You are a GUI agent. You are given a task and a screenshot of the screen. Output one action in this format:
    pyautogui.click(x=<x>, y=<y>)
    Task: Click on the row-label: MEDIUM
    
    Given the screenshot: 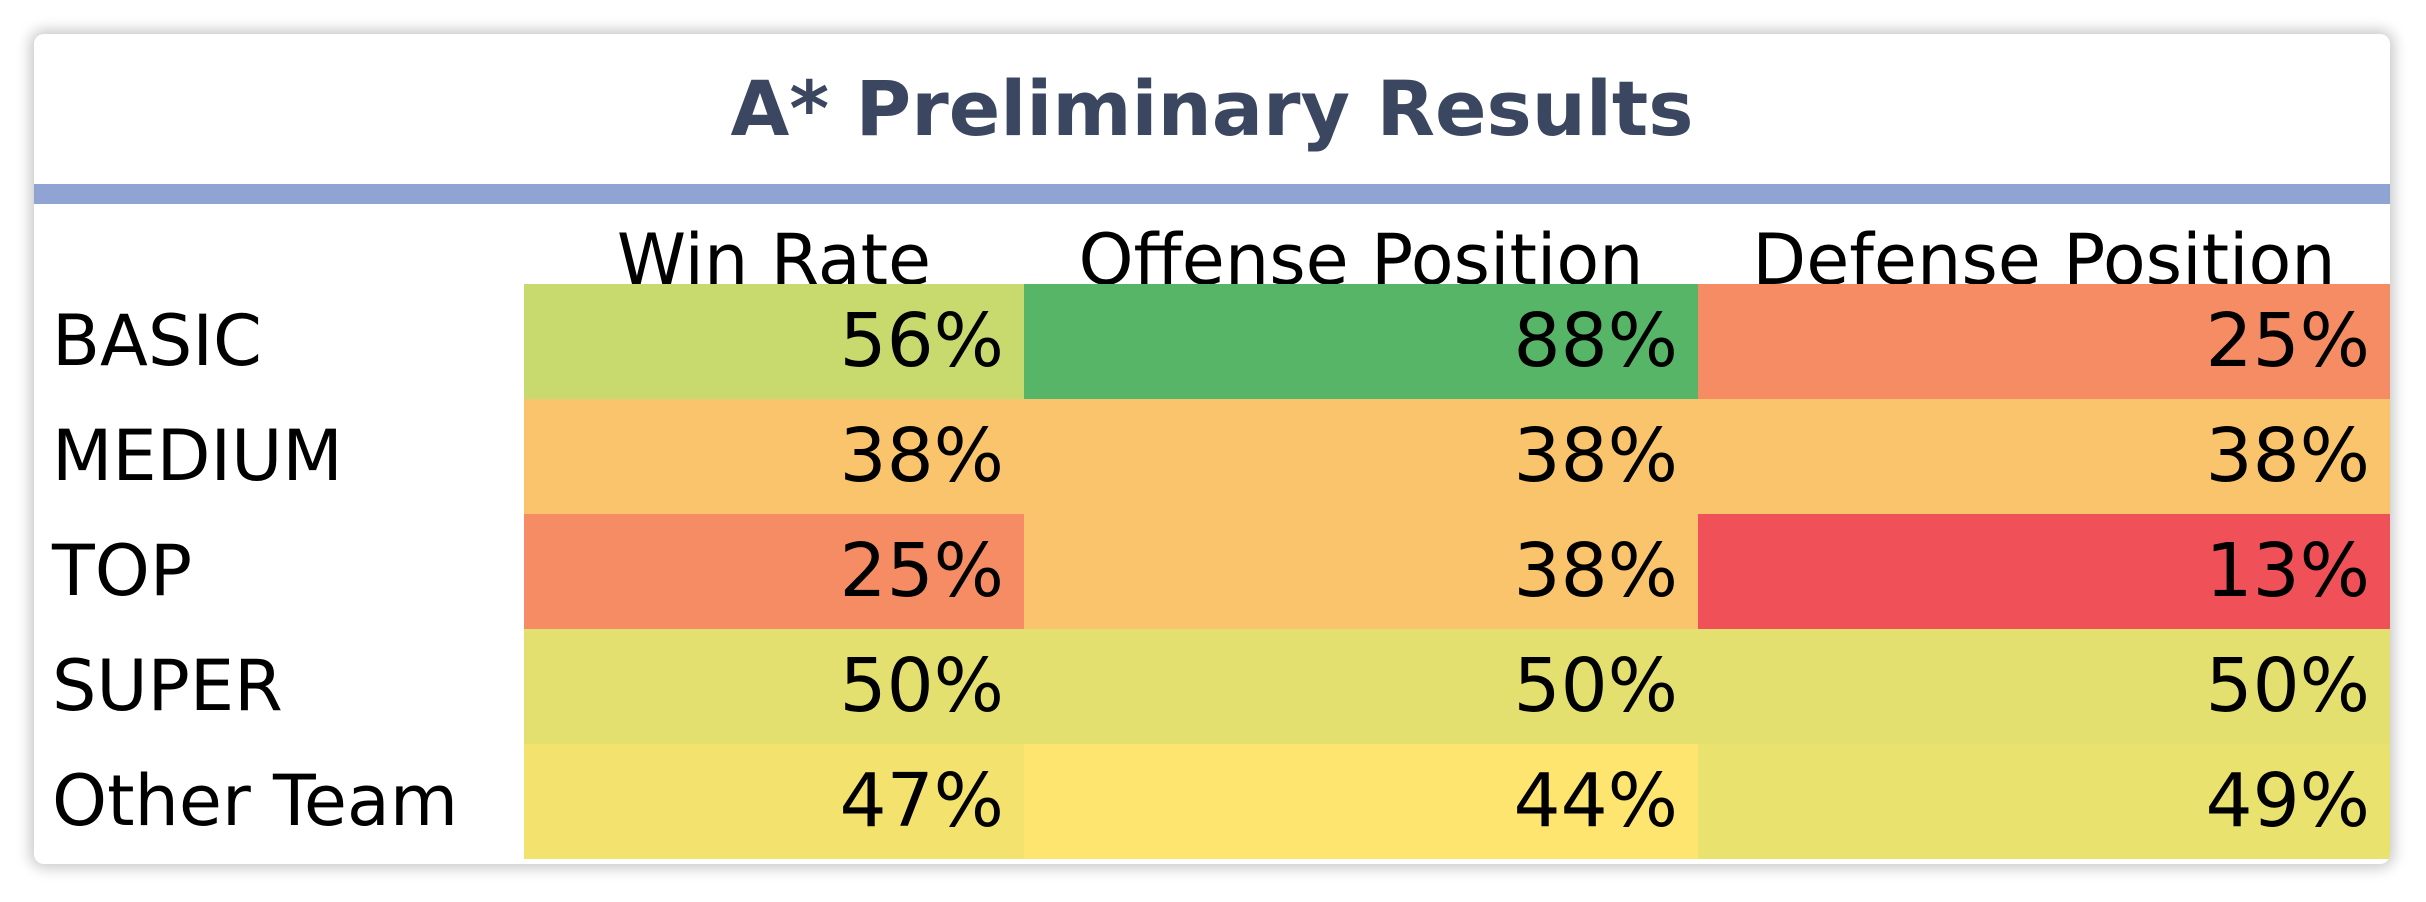 What is the action you would take?
    pyautogui.click(x=197, y=456)
    